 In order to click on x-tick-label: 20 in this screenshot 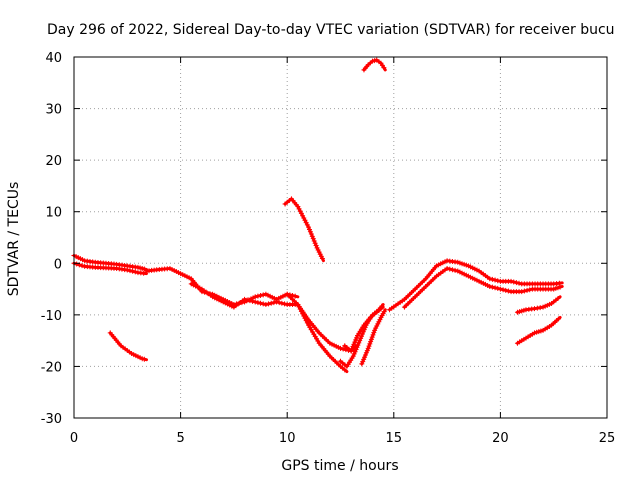, I will do `click(500, 438)`.